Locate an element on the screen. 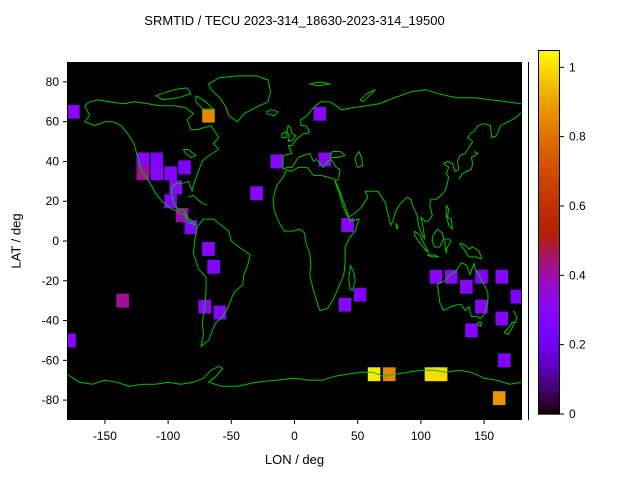 The image size is (640, 480). x-tick-label: 0 is located at coordinates (294, 436).